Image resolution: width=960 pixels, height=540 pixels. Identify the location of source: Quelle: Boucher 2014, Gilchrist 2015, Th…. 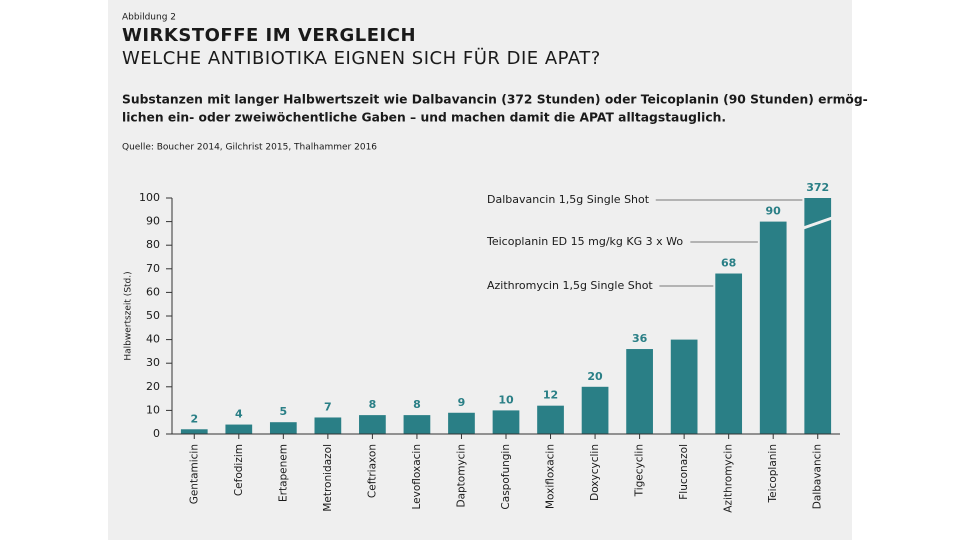
(249, 148).